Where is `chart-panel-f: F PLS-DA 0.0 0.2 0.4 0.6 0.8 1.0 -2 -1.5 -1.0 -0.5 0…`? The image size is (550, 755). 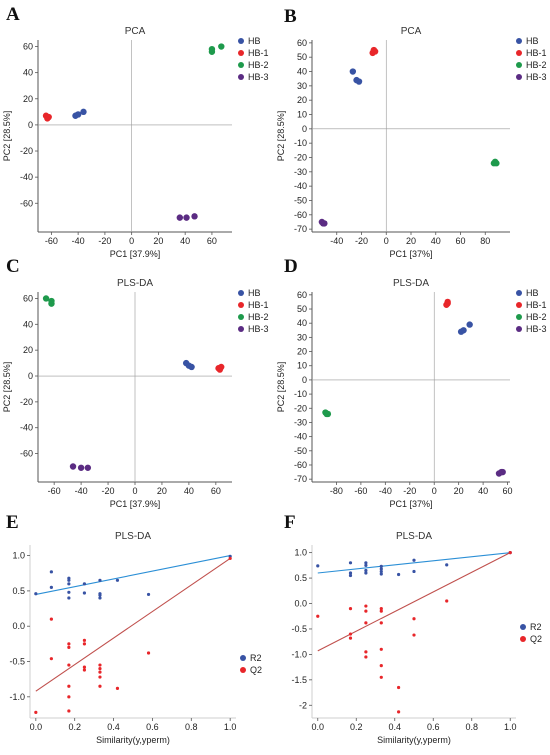
chart-panel-f: F PLS-DA 0.0 0.2 0.4 0.6 0.8 1.0 -2 -1.5 -1.0 -0.5 0… is located at coordinates (413, 628).